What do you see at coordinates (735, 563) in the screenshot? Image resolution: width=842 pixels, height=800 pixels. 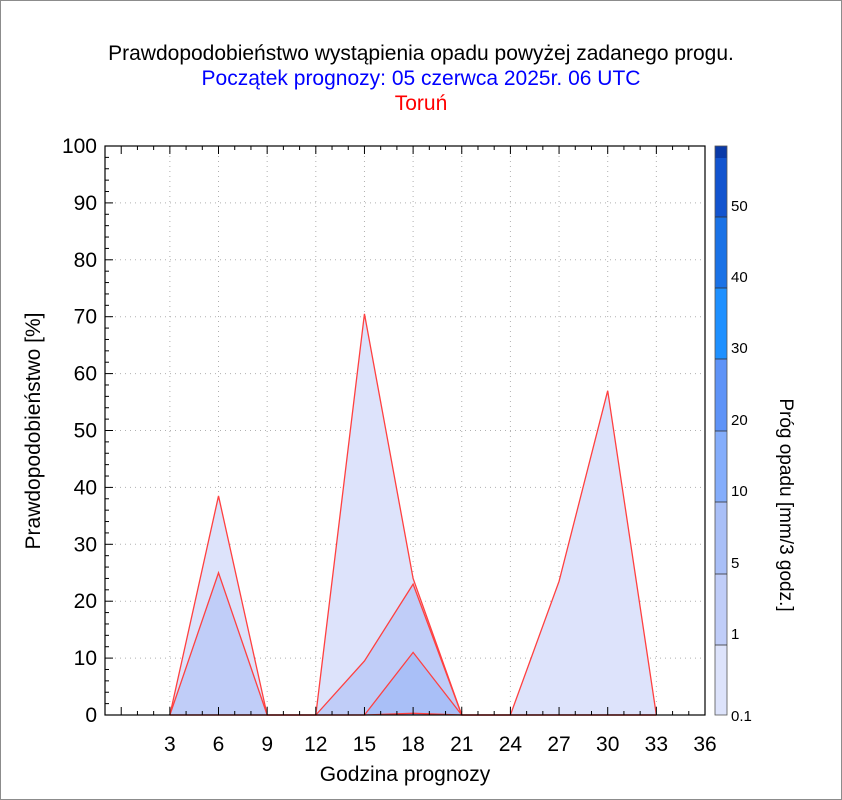 I see `colorbar-tick-label: 5` at bounding box center [735, 563].